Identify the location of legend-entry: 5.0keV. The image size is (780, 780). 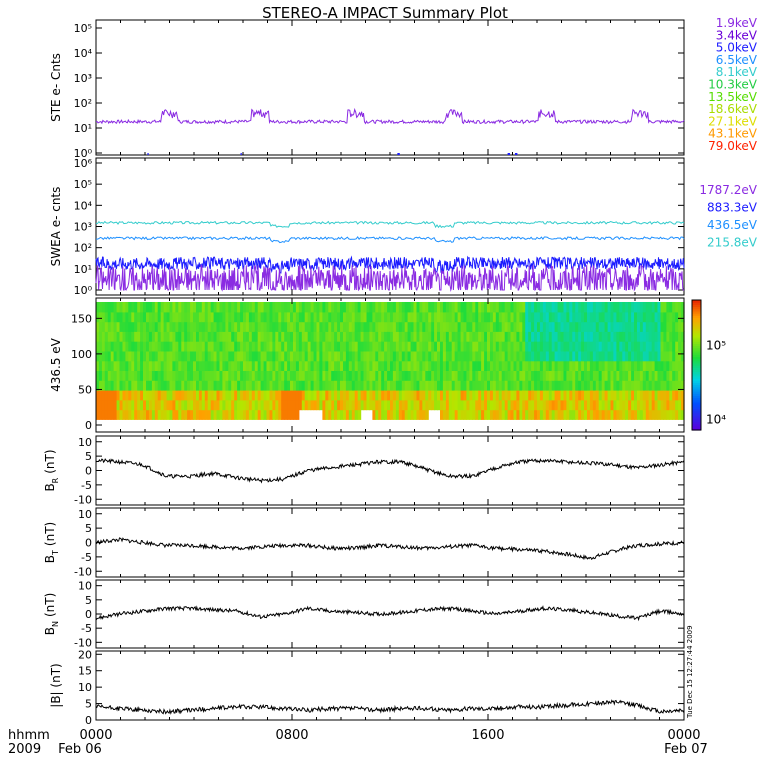
(737, 48).